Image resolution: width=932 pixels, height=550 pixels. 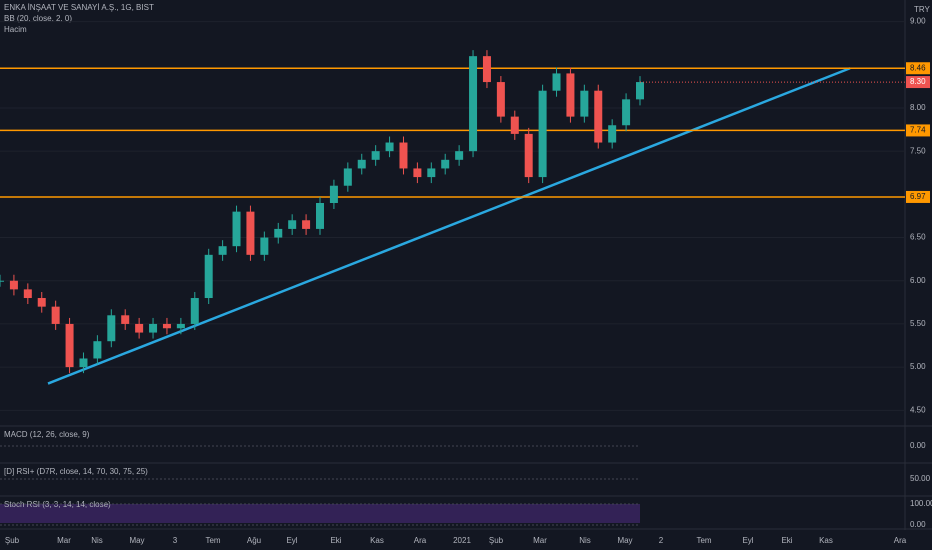 I want to click on price-badge, so click(x=918, y=82).